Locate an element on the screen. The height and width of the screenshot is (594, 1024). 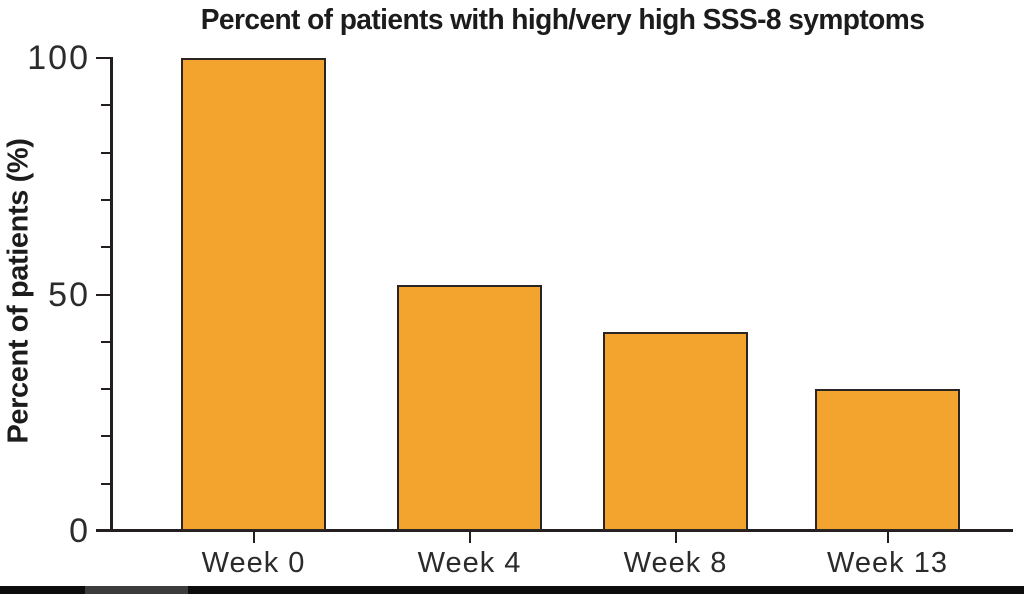
x-axis-line is located at coordinates (554, 530).